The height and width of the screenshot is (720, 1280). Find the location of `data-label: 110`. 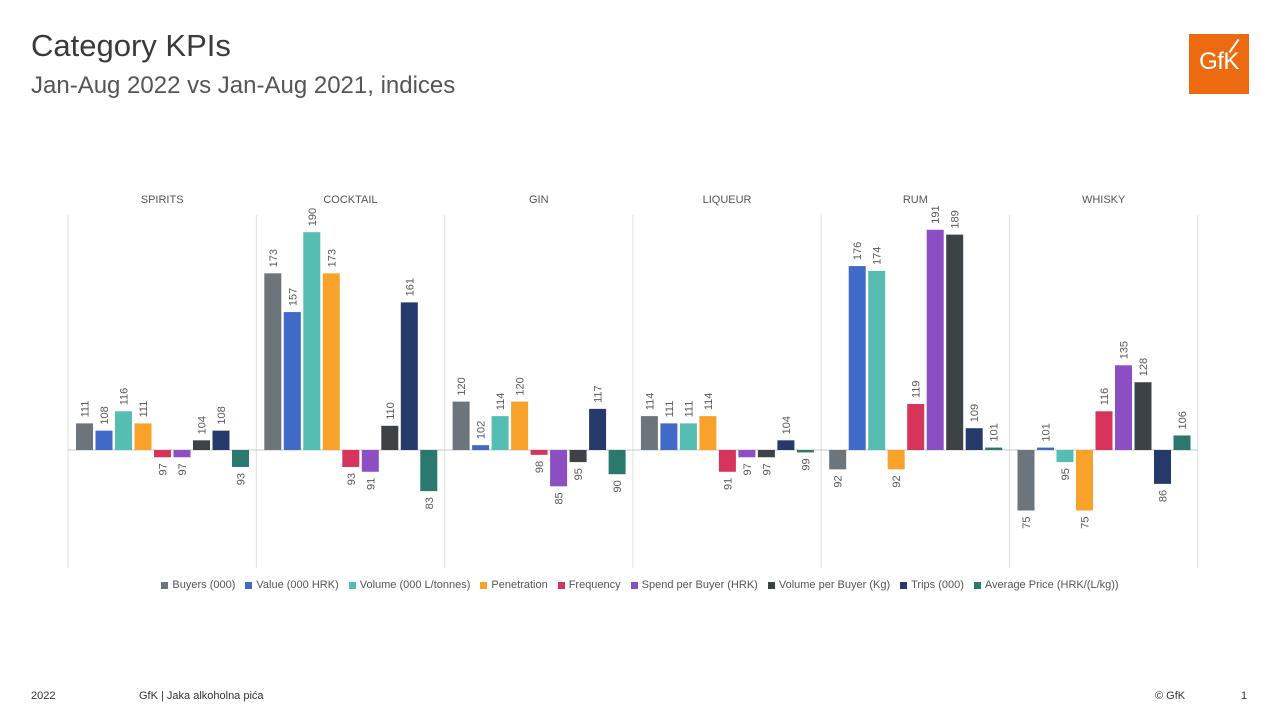

data-label: 110 is located at coordinates (391, 411).